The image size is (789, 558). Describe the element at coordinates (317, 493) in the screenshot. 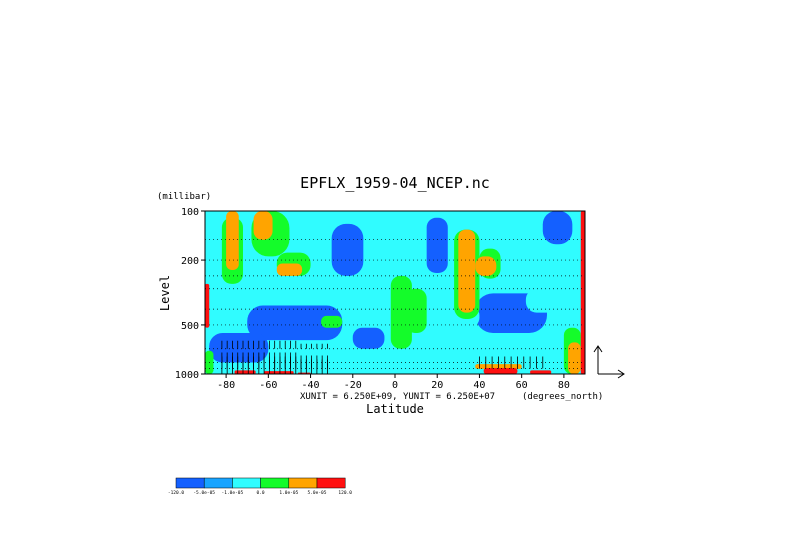

I see `colorbar-label: 5.0e-05` at that location.